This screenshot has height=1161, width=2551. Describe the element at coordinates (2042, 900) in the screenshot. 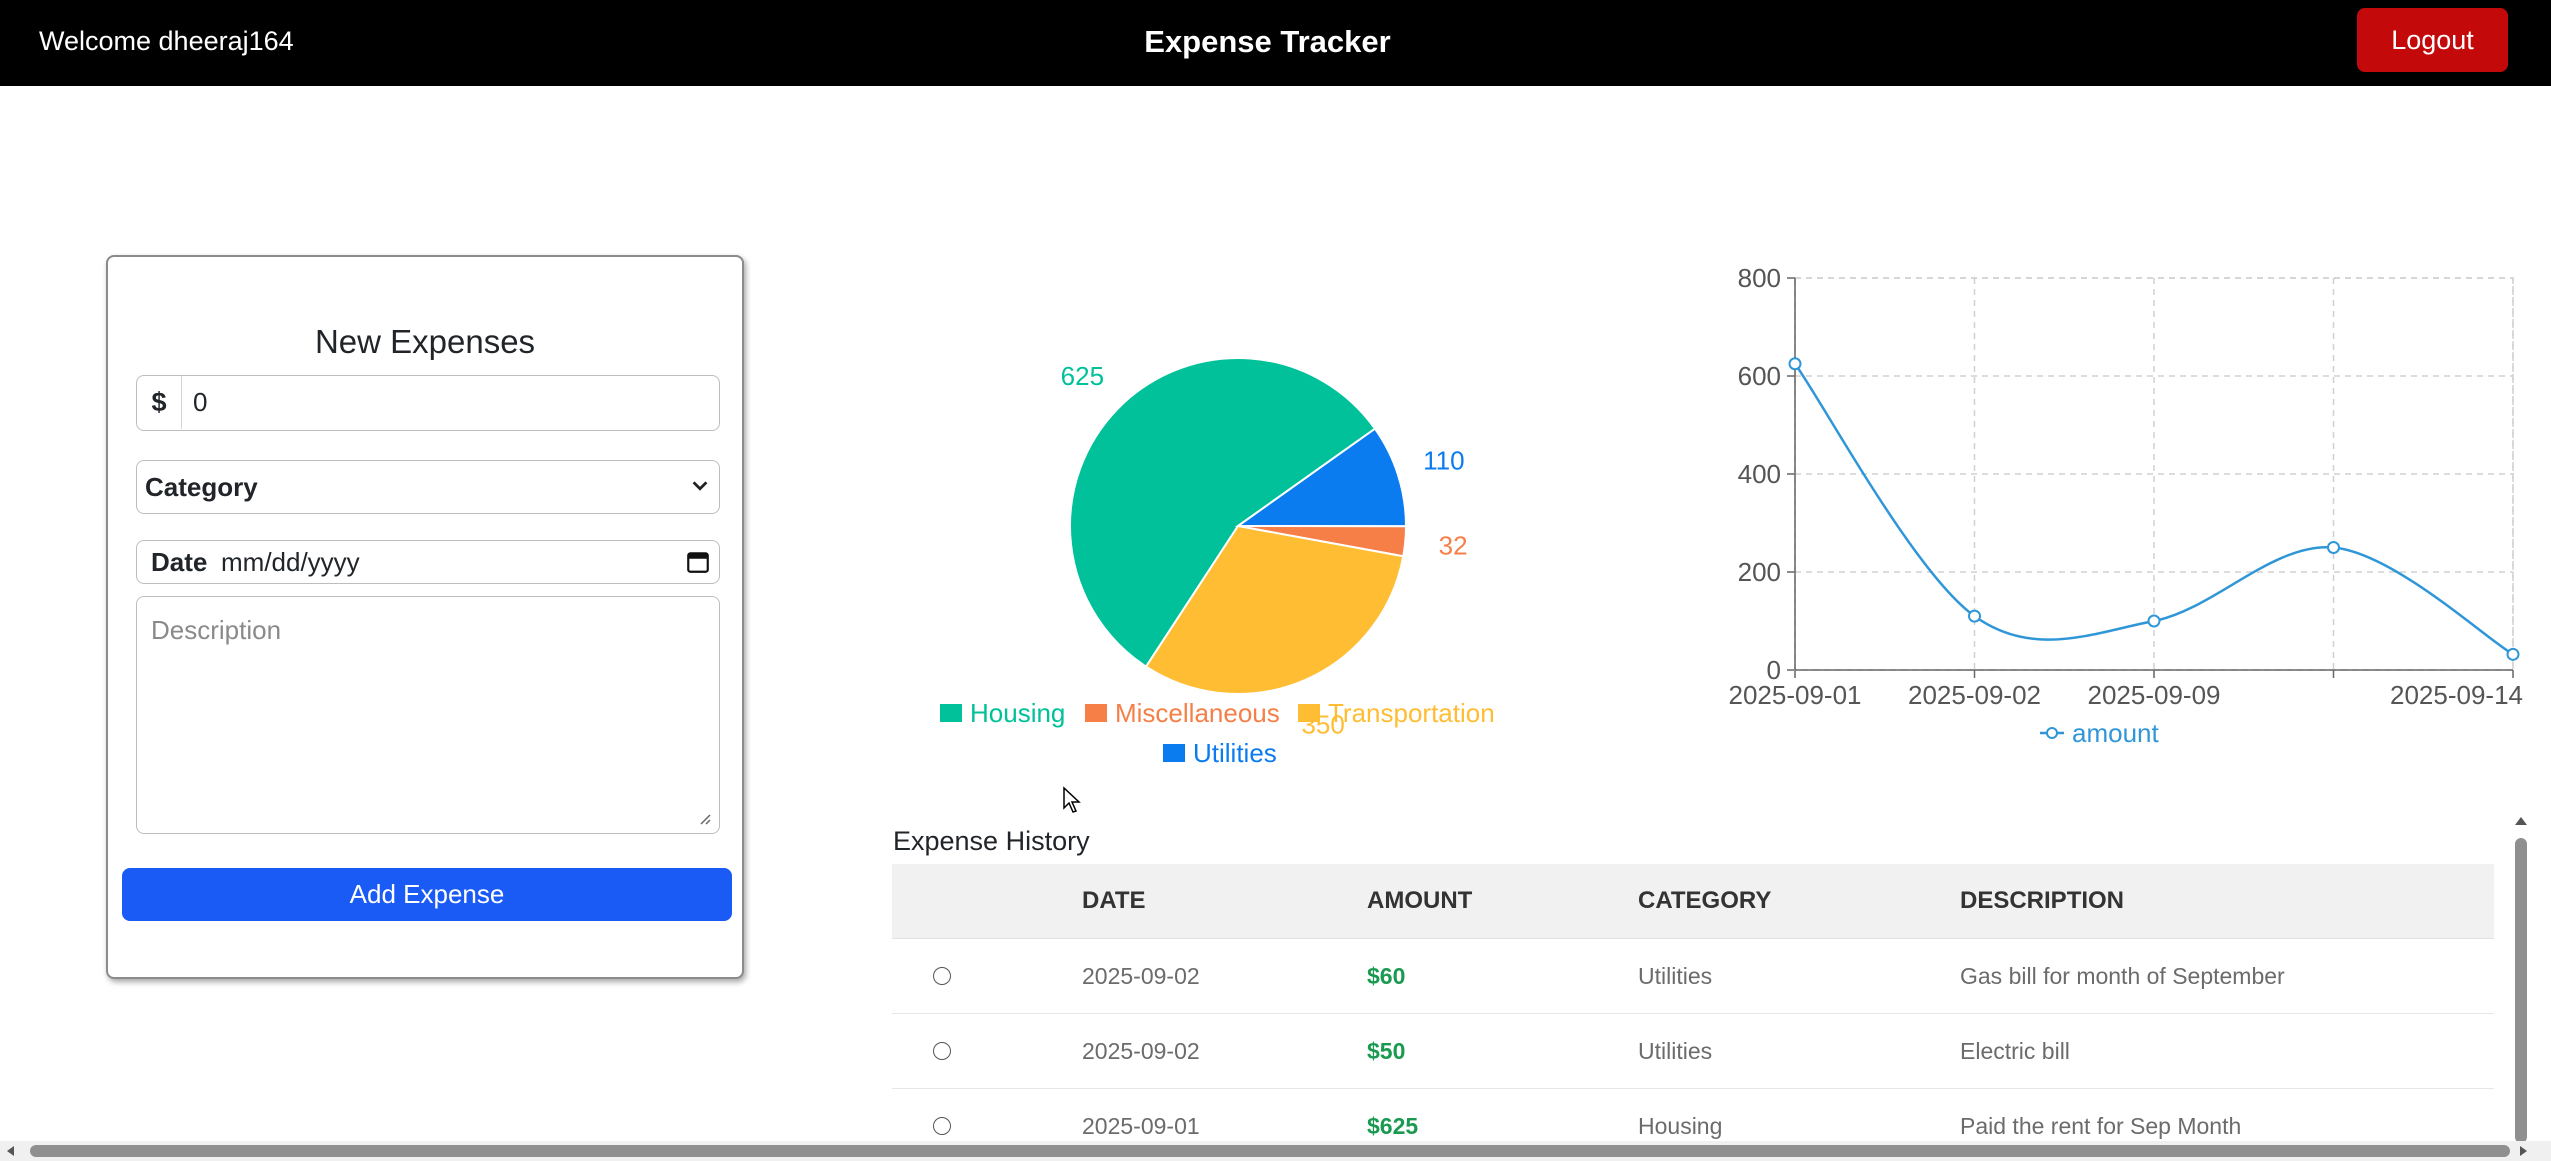

I see `column-header-description: DESCRIPTION` at that location.